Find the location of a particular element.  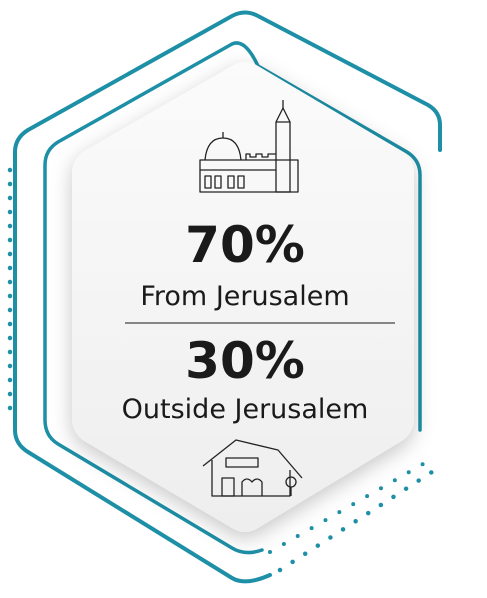

stat-label: From Jerusalem is located at coordinates (244, 296).